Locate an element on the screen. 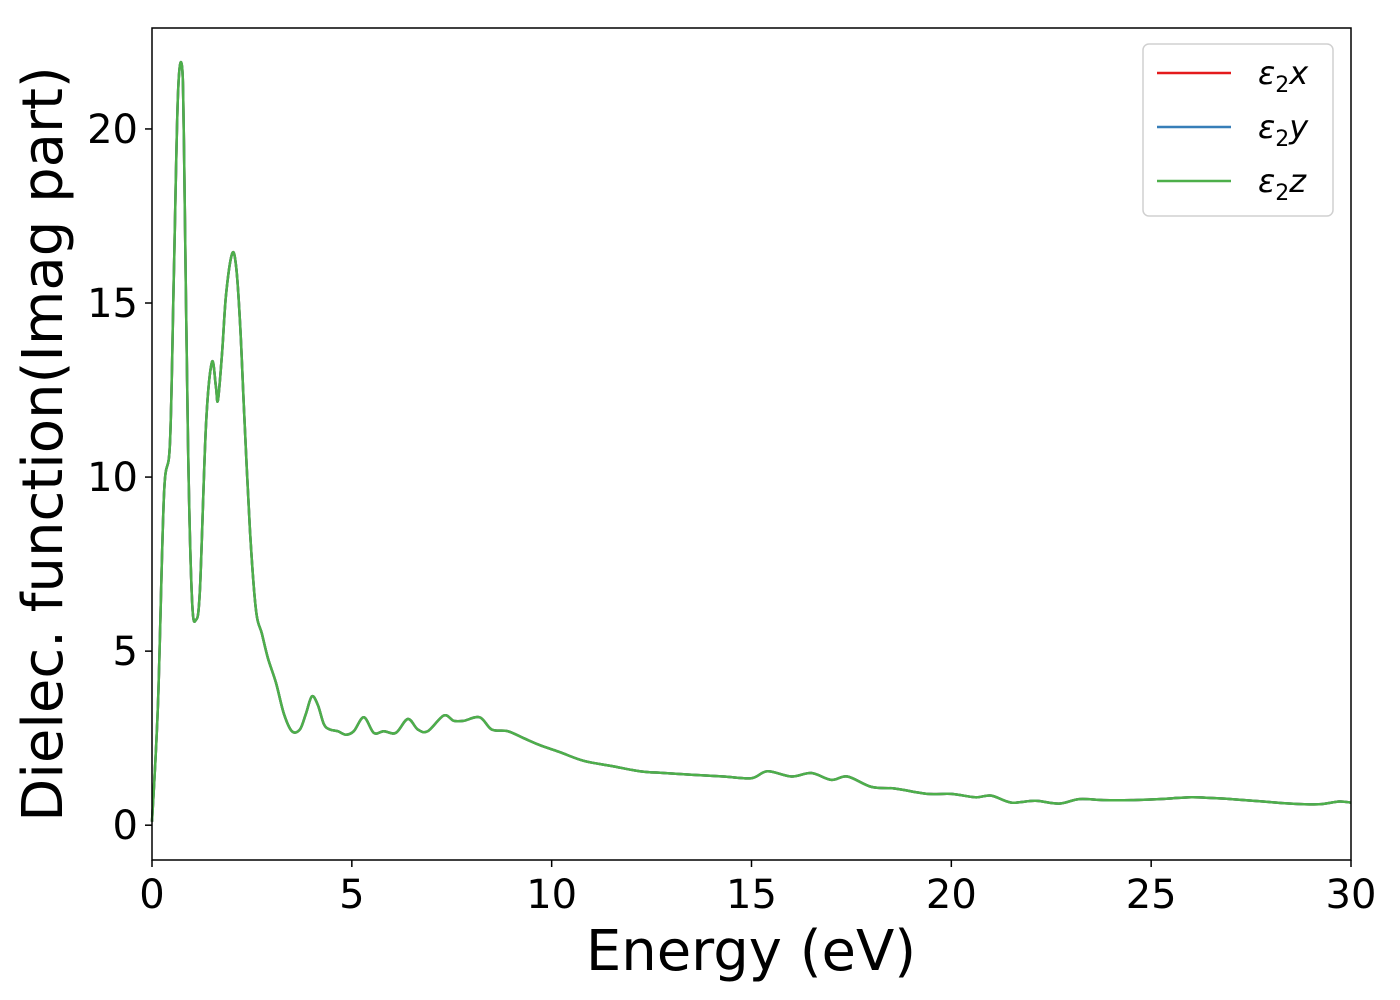 The image size is (1400, 1000). x-tick-label: 25 is located at coordinates (1151, 895).